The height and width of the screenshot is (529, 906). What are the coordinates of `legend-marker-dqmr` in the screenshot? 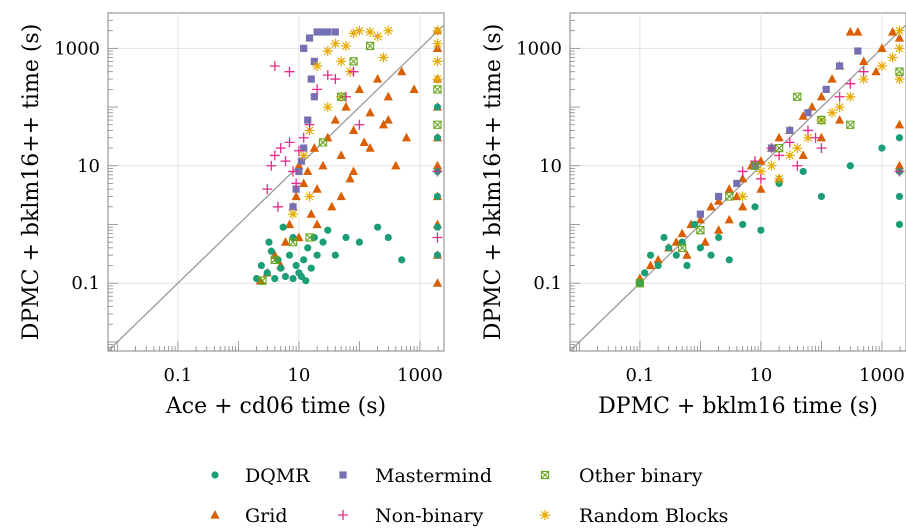 It's located at (215, 475).